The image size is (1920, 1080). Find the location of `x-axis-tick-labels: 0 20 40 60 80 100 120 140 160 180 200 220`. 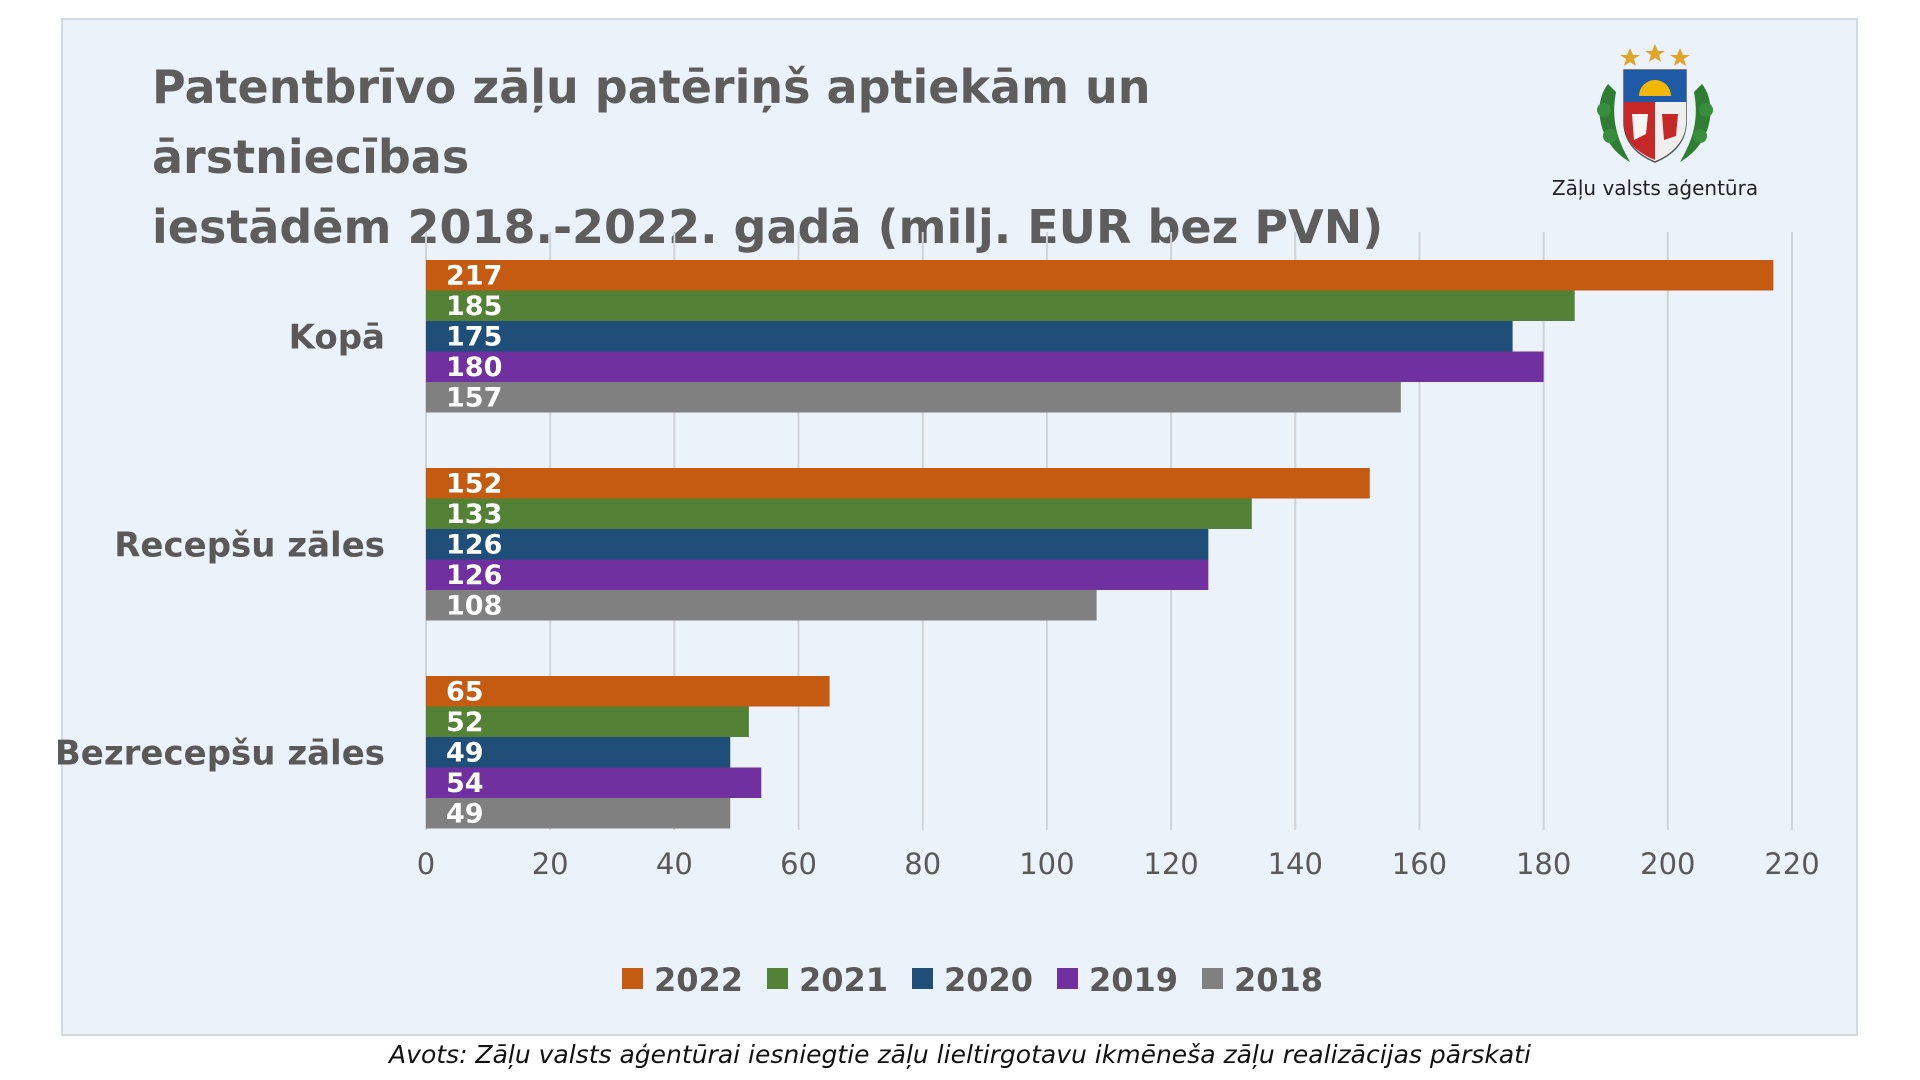

x-axis-tick-labels: 0 20 40 60 80 100 120 140 160 180 200 220 is located at coordinates (1118, 864).